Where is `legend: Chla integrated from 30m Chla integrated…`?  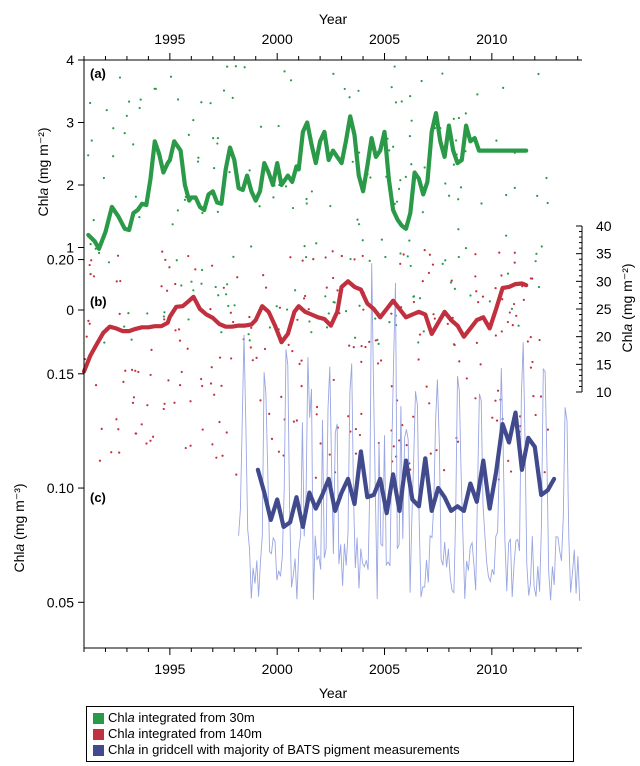
legend: Chla integrated from 30m Chla integrated… is located at coordinates (330, 734).